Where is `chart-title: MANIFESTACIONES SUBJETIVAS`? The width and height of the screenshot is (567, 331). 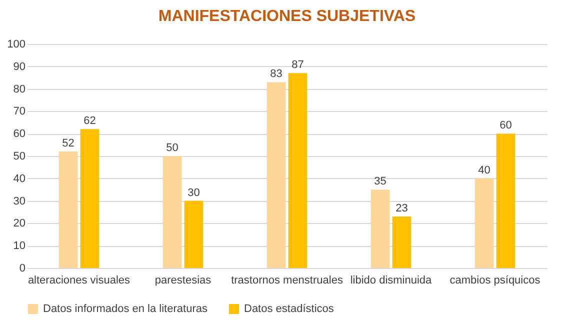 chart-title: MANIFESTACIONES SUBJETIVAS is located at coordinates (287, 16).